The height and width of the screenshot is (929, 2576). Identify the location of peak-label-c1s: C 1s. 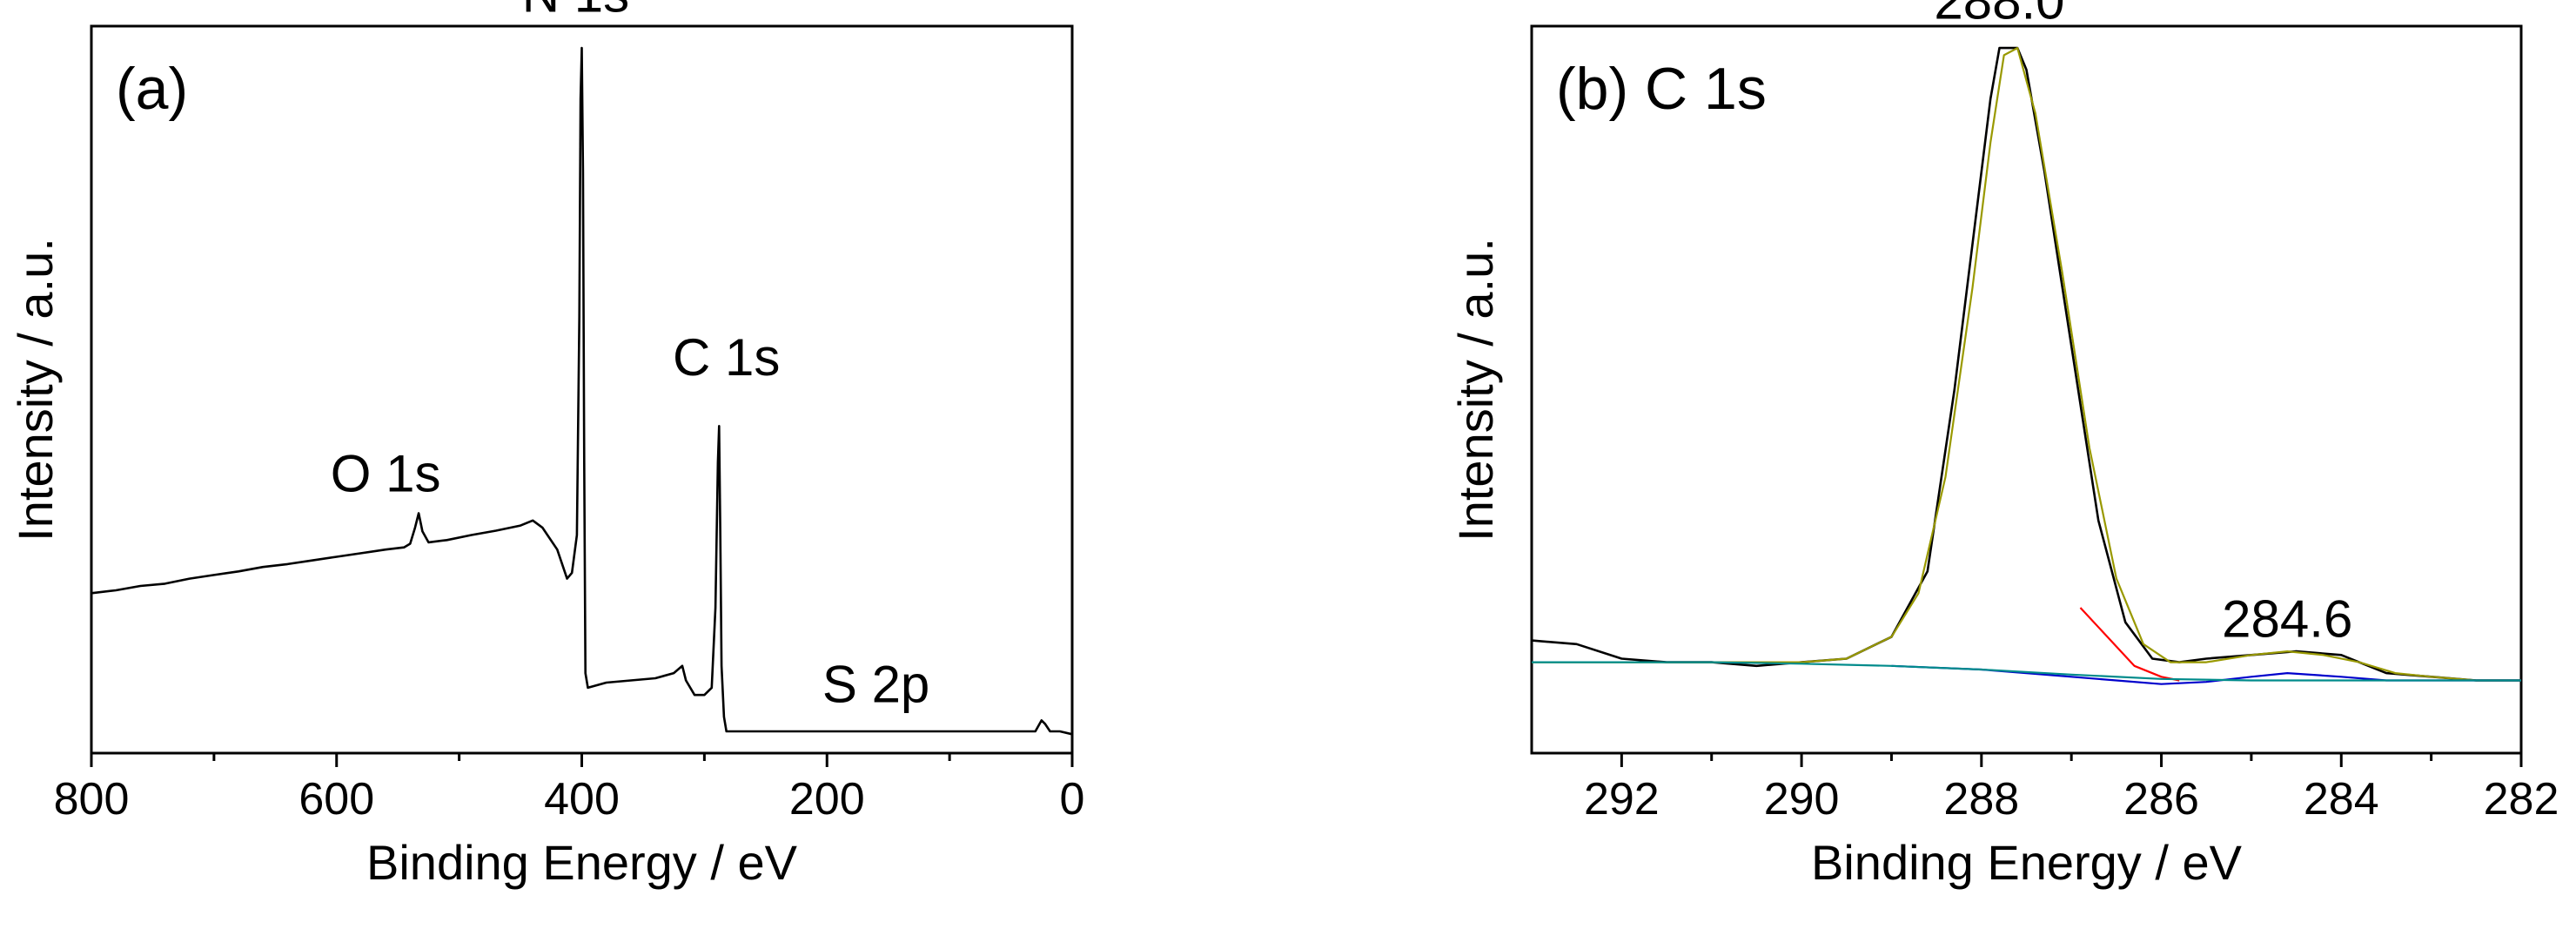
(727, 357).